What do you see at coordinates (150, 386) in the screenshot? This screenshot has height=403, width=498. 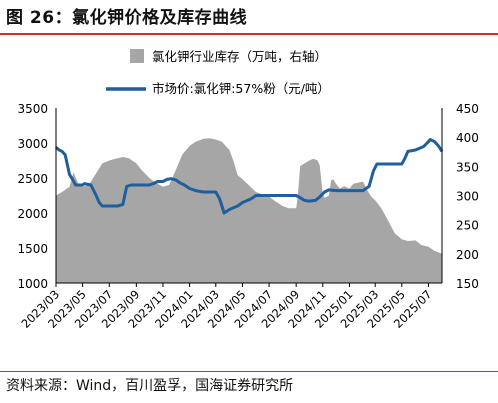 I see `source-note: 资料来源：Wind，百川盈孚，国海证券研究所` at bounding box center [150, 386].